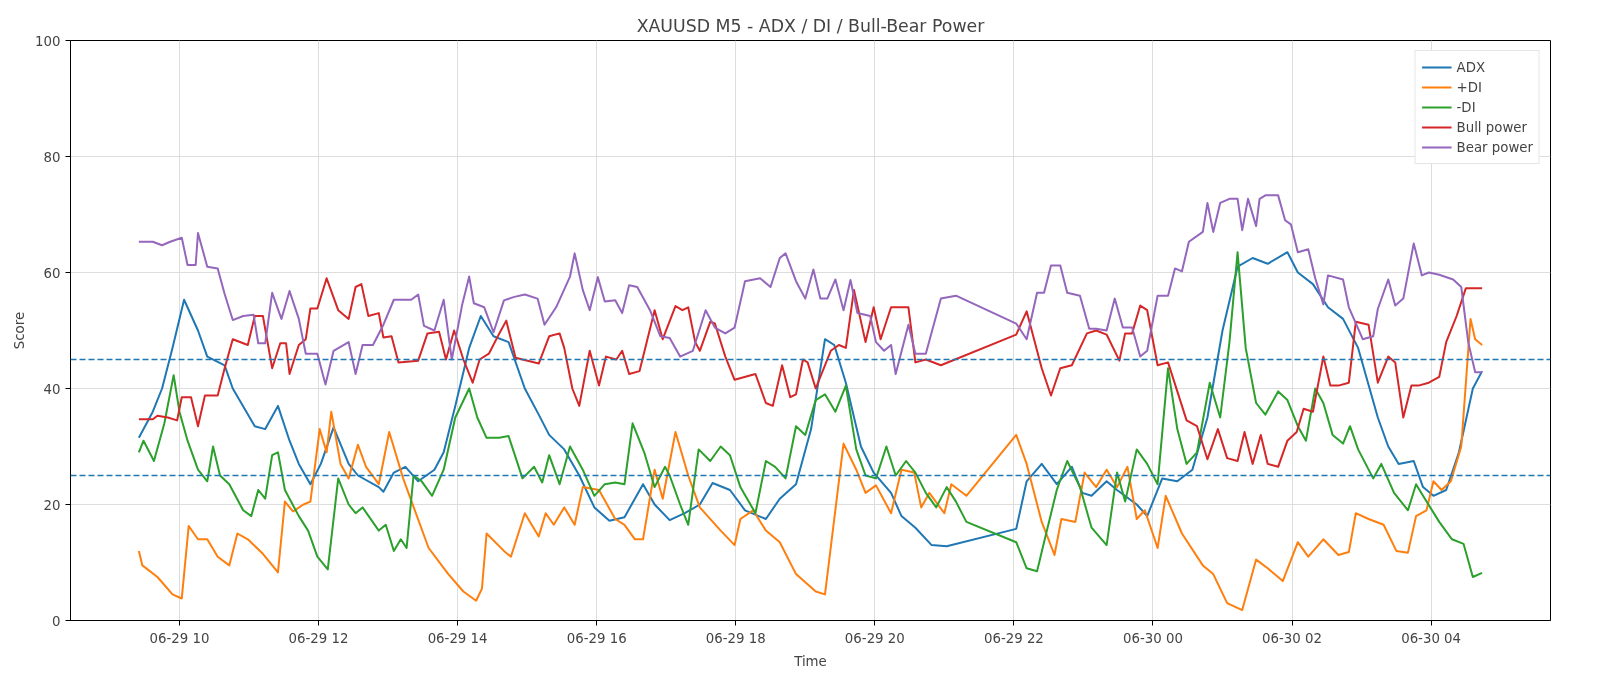 This screenshot has height=686, width=1600. I want to click on y-tick-label: 60, so click(52, 273).